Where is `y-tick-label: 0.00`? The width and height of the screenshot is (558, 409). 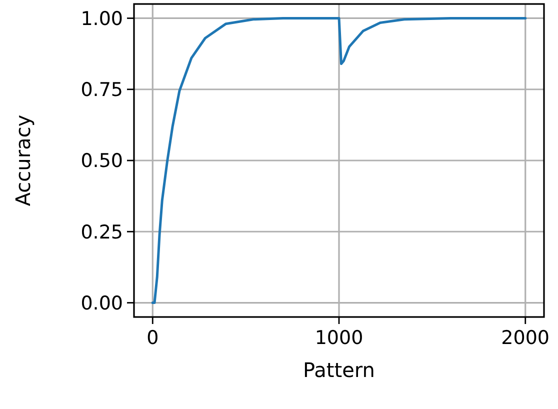 y-tick-label: 0.00 is located at coordinates (101, 303).